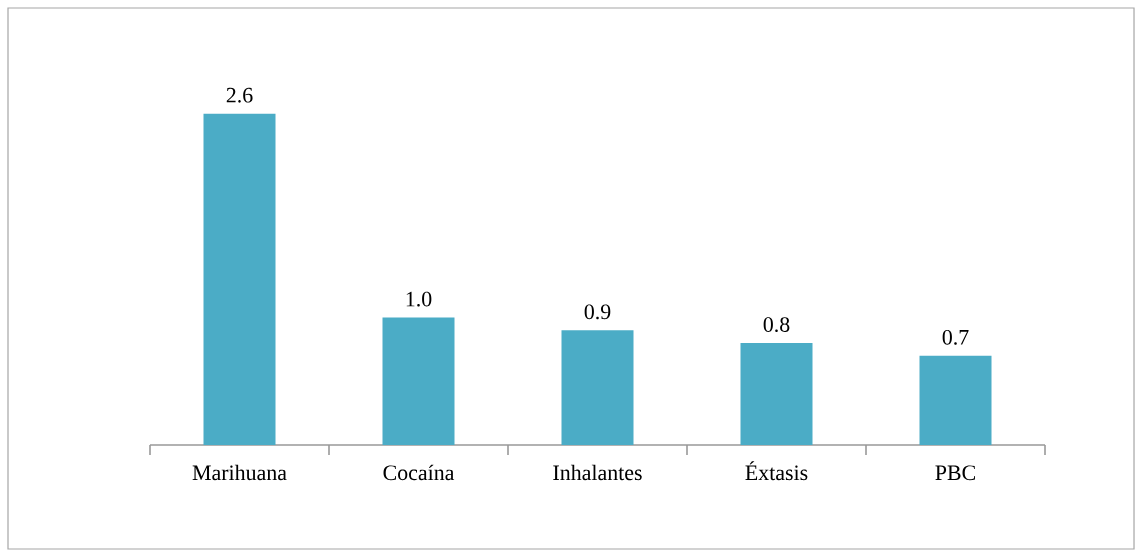 The width and height of the screenshot is (1142, 557). I want to click on x-tick-label: Marihuana, so click(239, 472).